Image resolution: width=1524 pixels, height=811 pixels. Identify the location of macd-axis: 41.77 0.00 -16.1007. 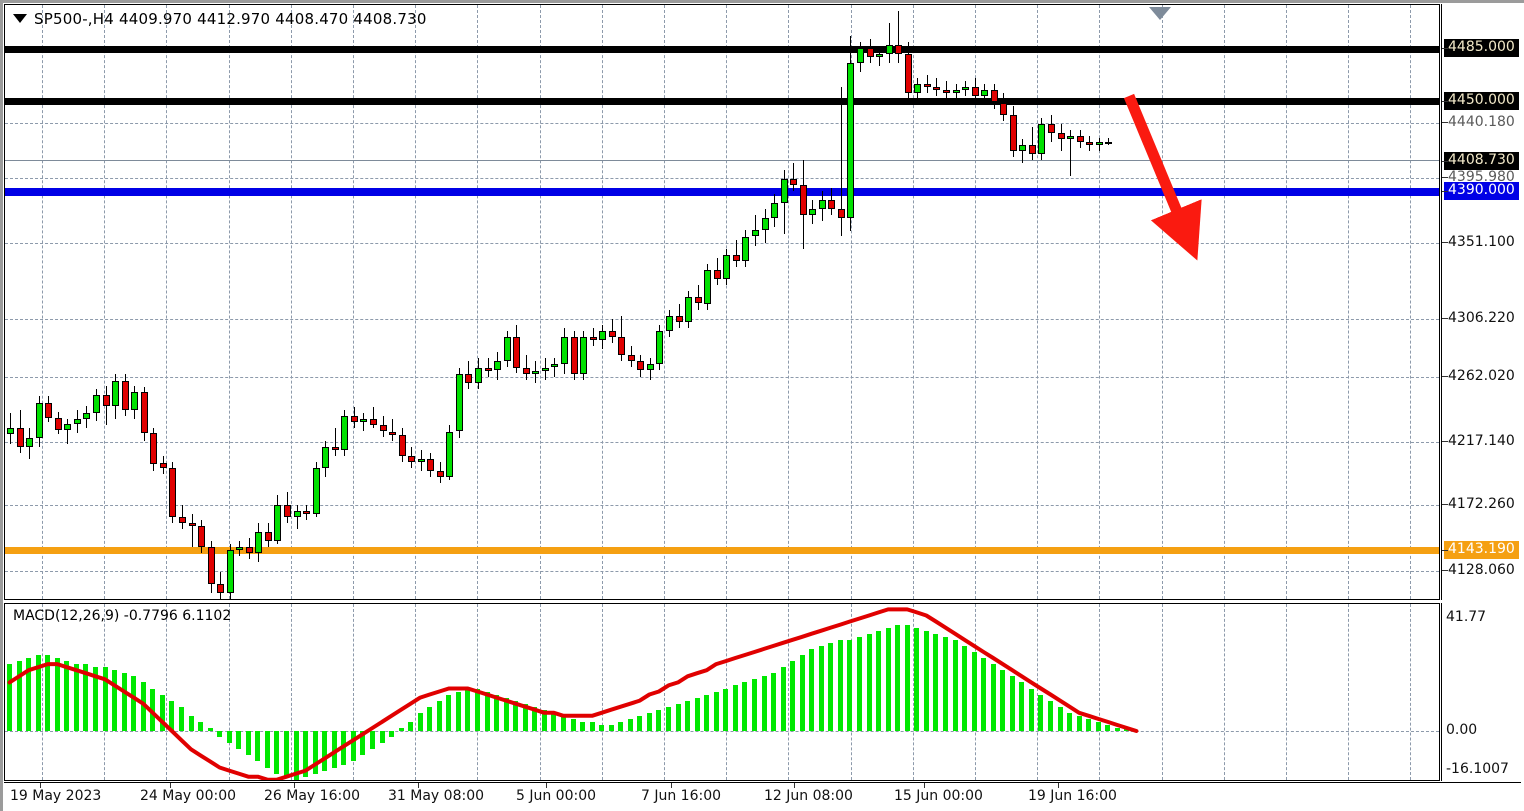
(1481, 692).